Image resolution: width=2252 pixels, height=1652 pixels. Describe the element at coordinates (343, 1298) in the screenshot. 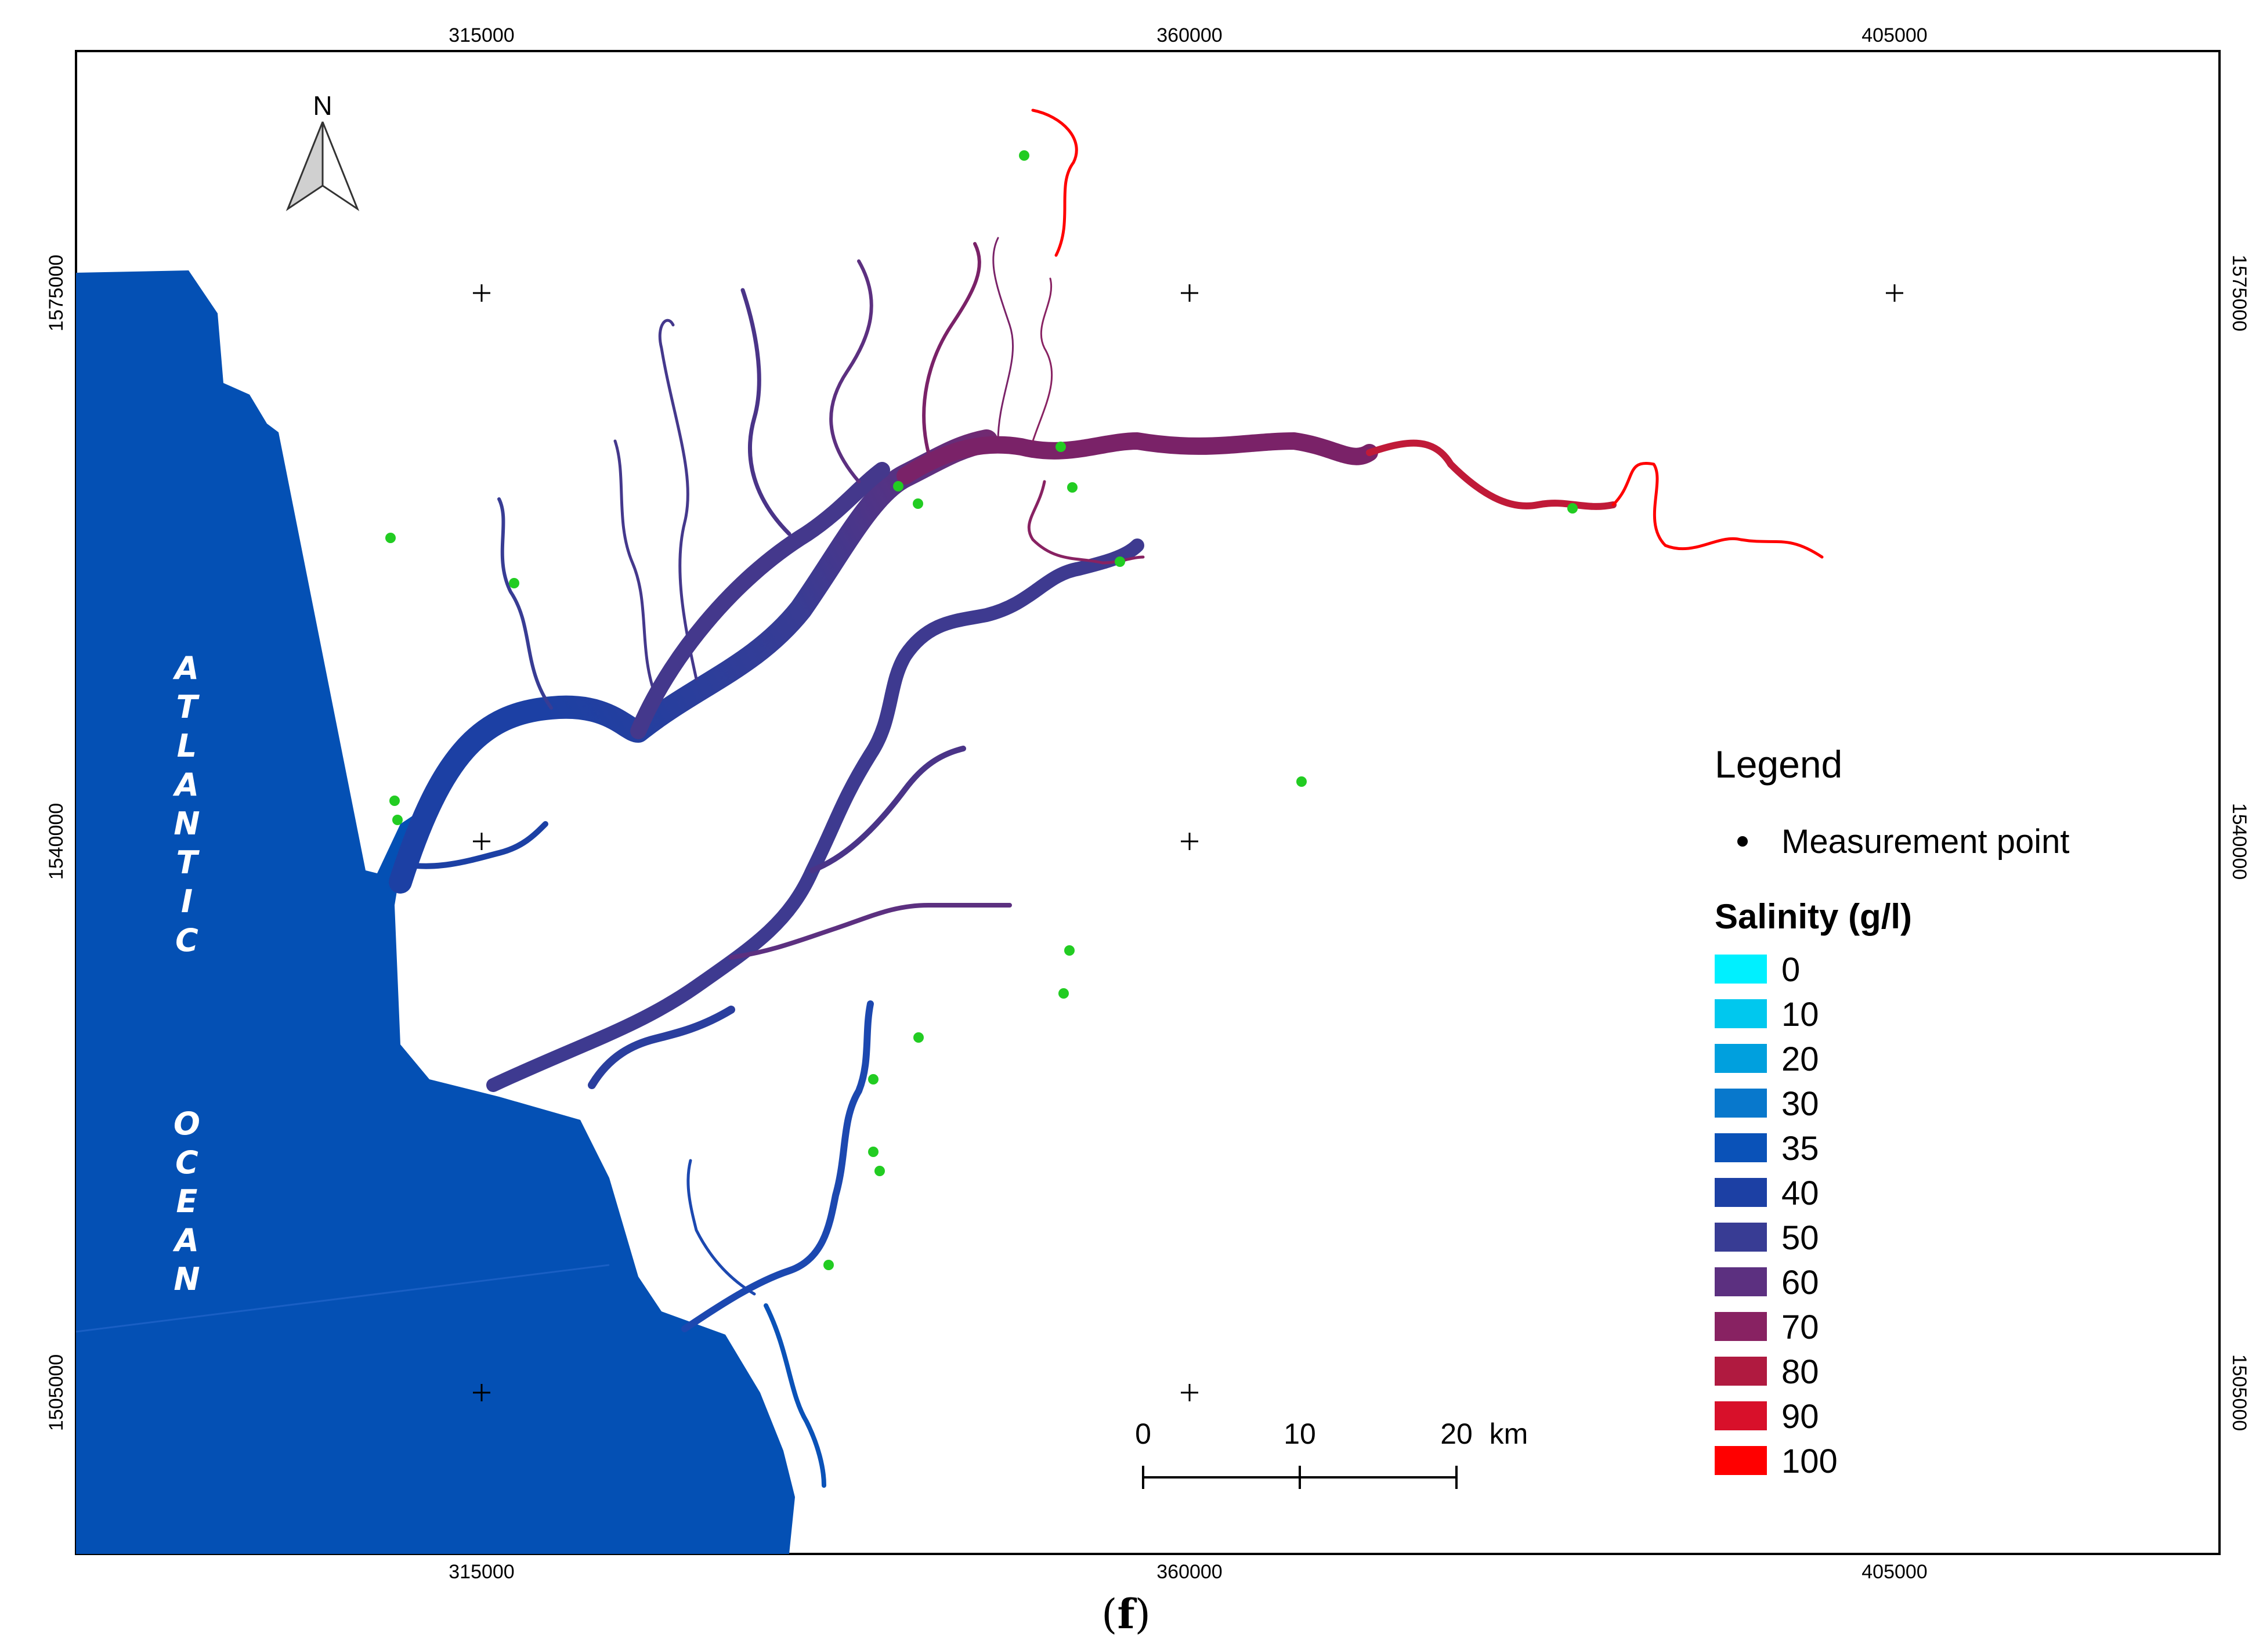

I see `ocean-seam` at that location.